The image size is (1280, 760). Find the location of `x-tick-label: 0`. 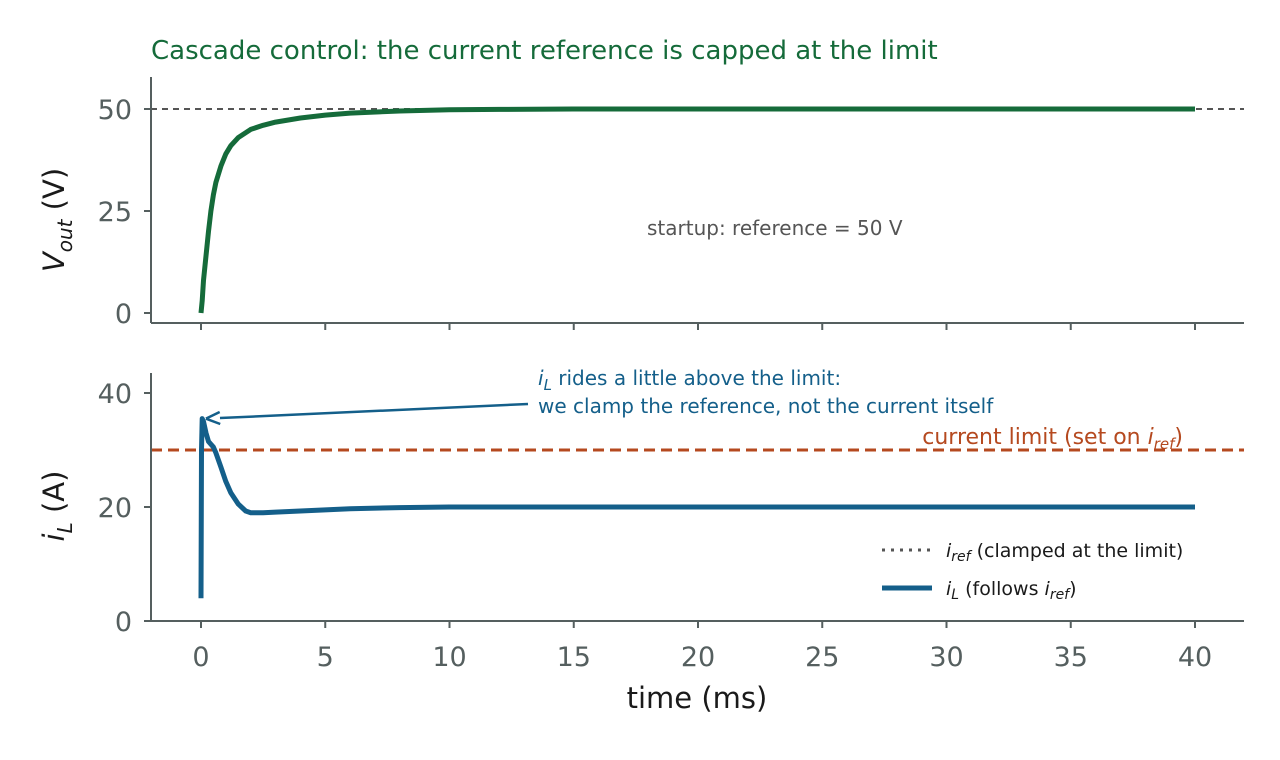

x-tick-label: 0 is located at coordinates (200, 657).